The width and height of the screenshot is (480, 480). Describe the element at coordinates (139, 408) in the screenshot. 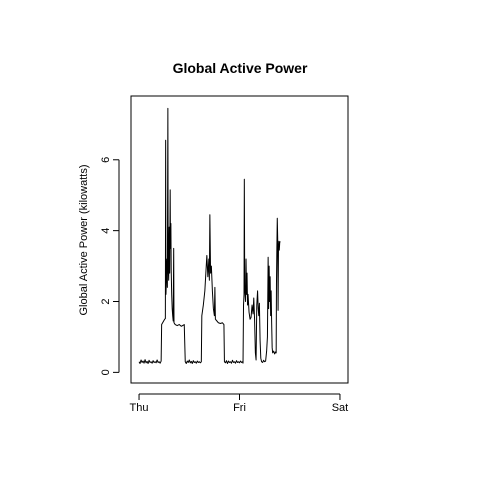

I see `x-tick-label: Thu` at that location.